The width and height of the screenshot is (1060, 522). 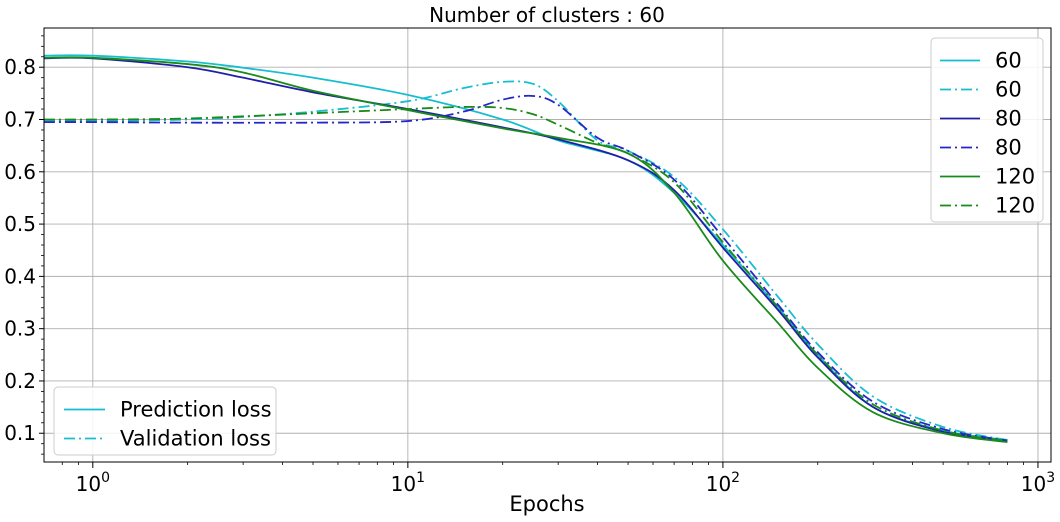 I want to click on x-tick-labels: 10⁰ 10¹ 10² 10³, so click(x=566, y=483).